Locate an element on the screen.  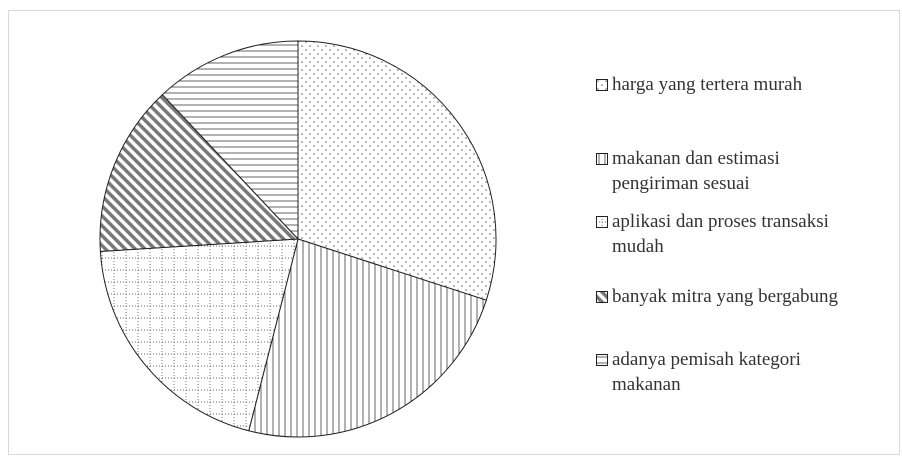
legend-label: harga yang tertera murah is located at coordinates (707, 84).